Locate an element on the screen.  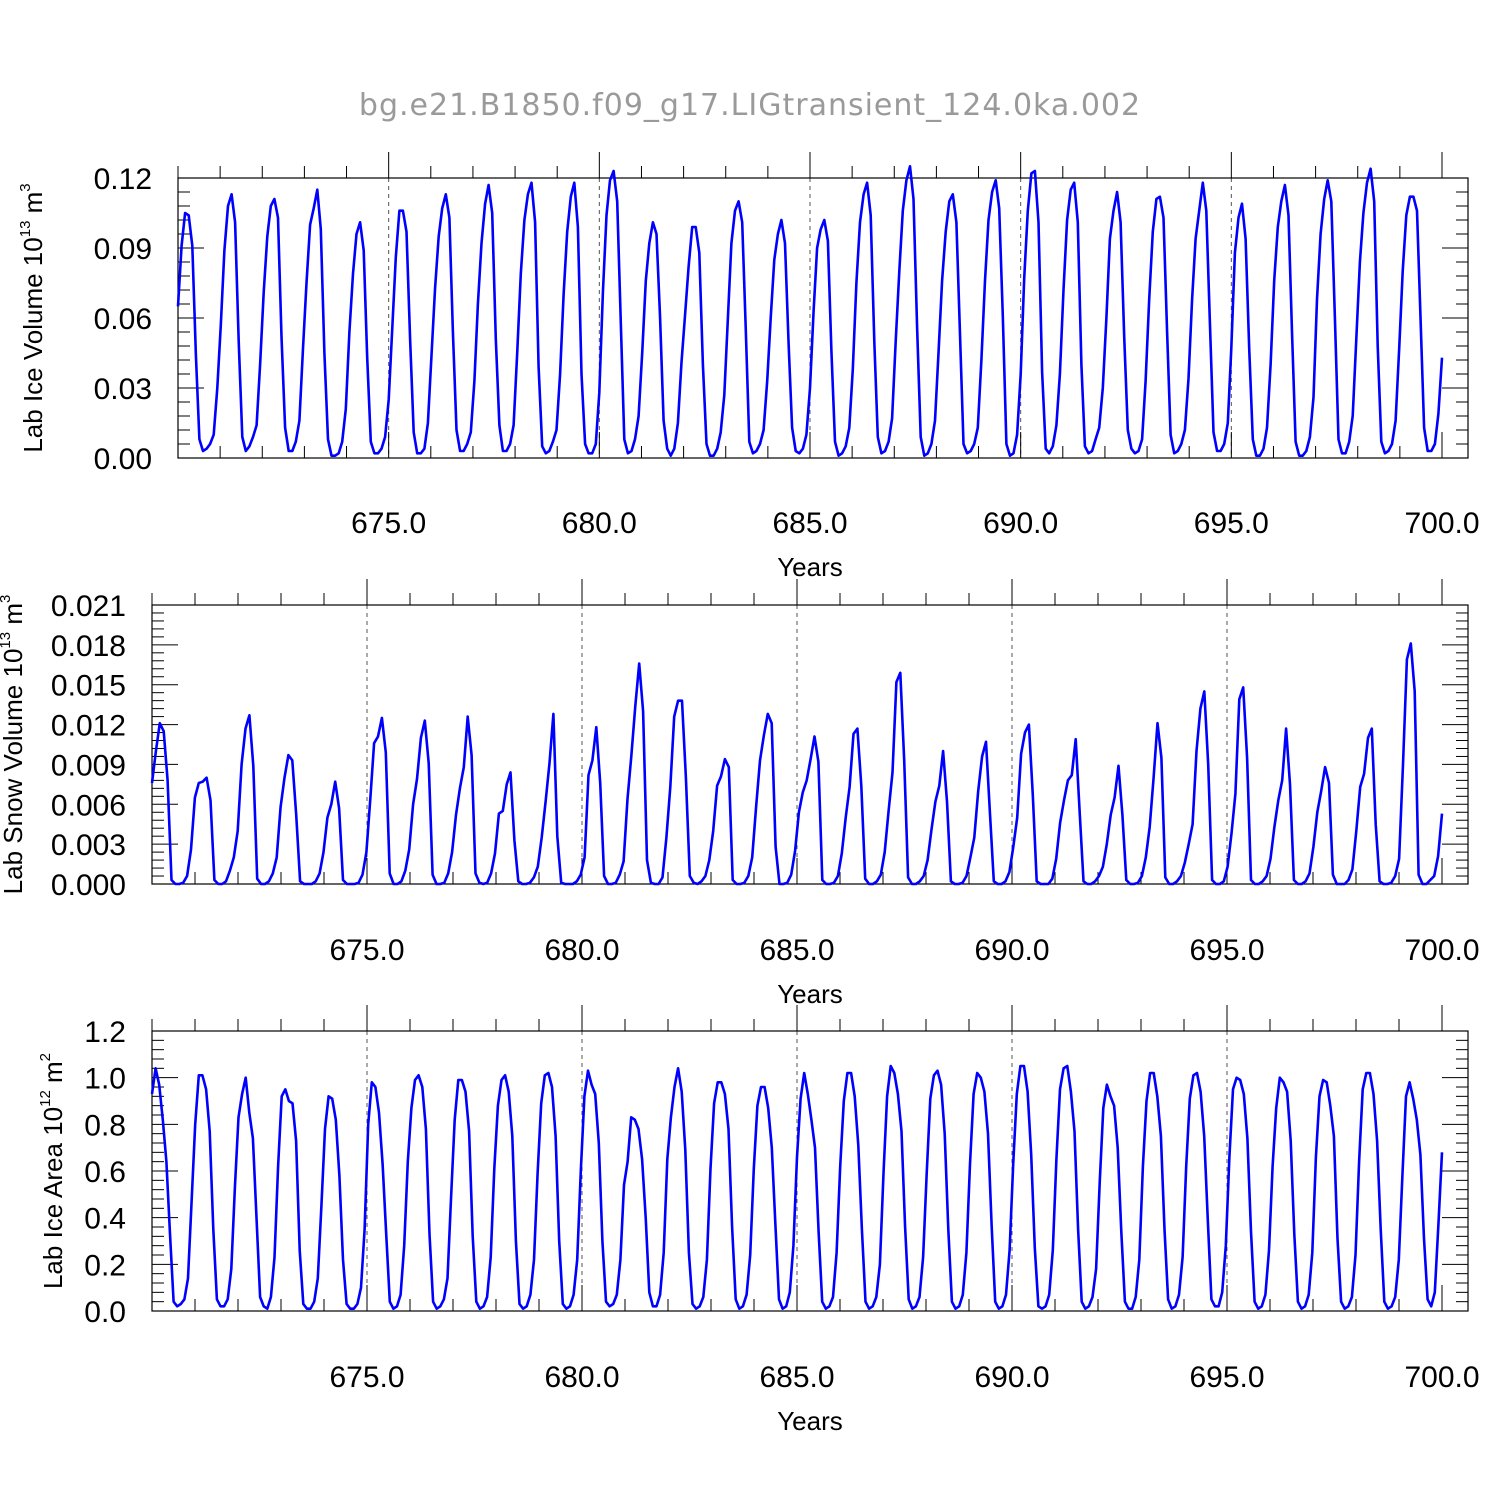
y-tick-label: 0.8 is located at coordinates (105, 1125).